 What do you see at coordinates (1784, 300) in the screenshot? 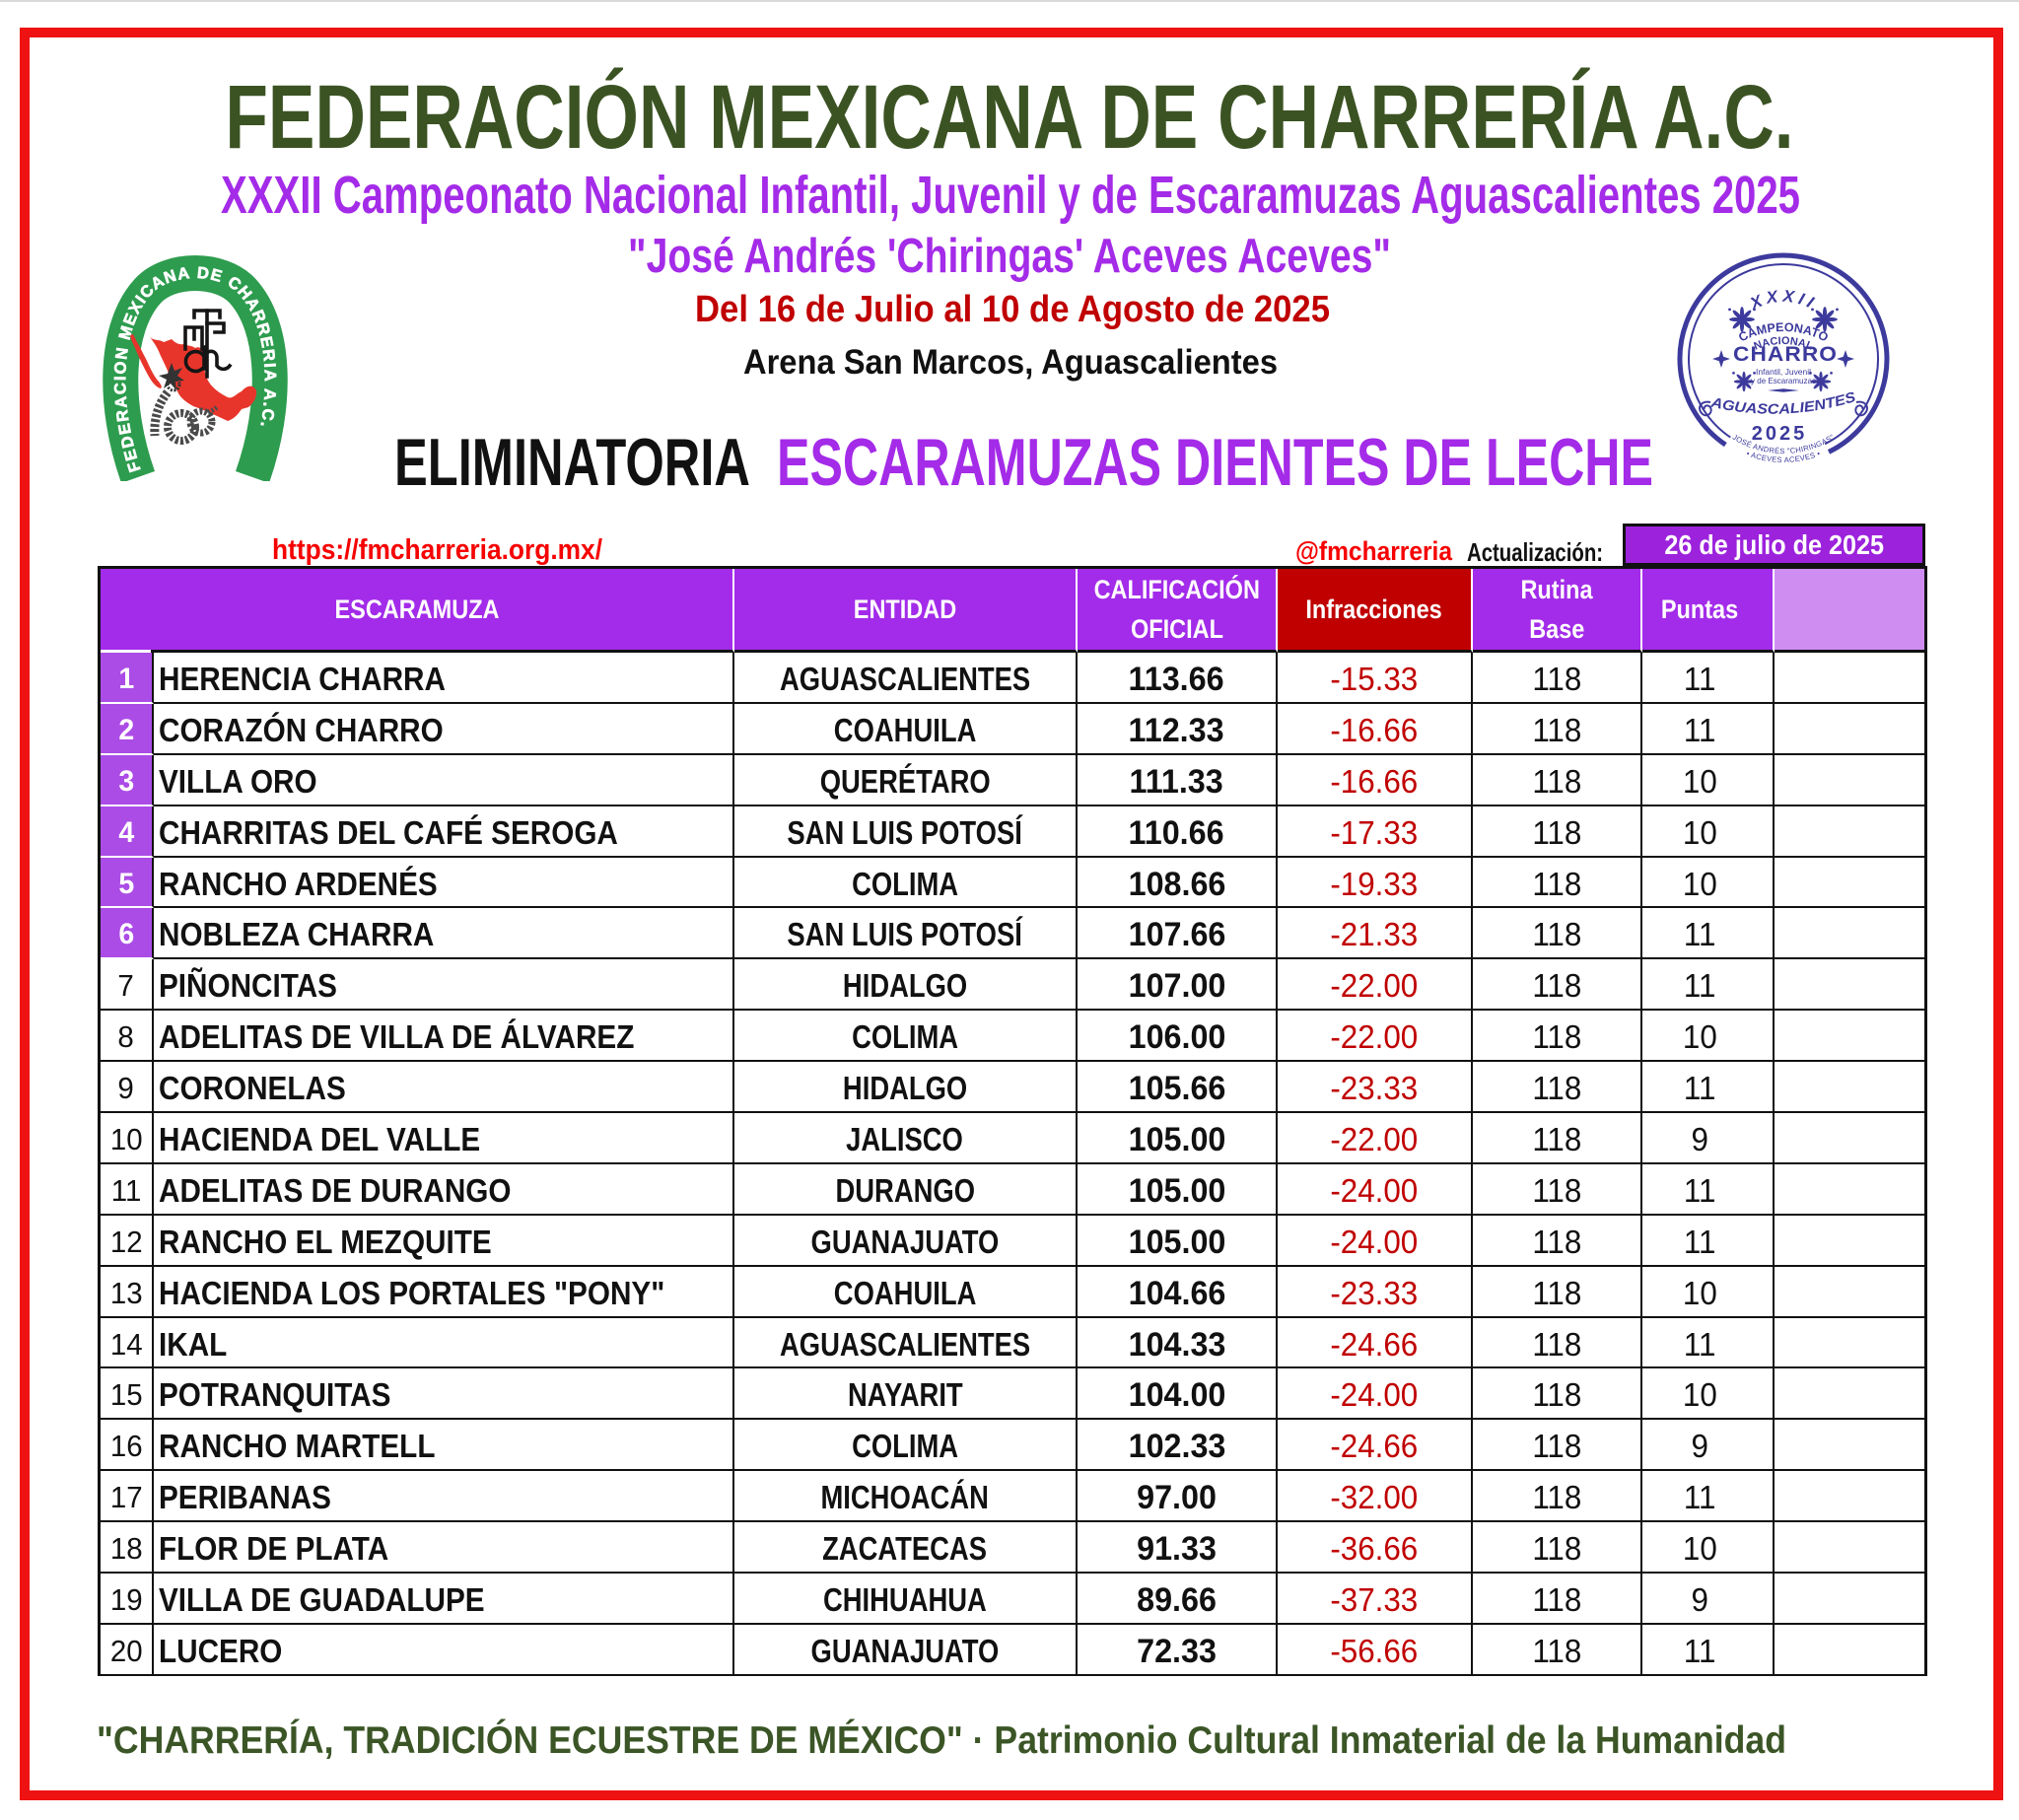
I see `svg-text: XXXII` at bounding box center [1784, 300].